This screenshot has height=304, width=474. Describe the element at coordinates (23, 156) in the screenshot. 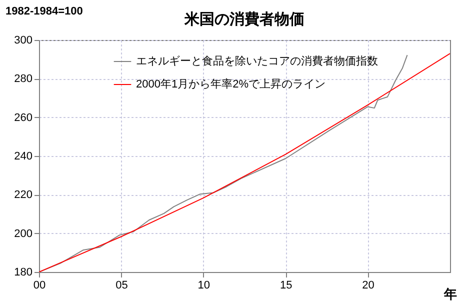

I see `y-tick-label: 240` at that location.